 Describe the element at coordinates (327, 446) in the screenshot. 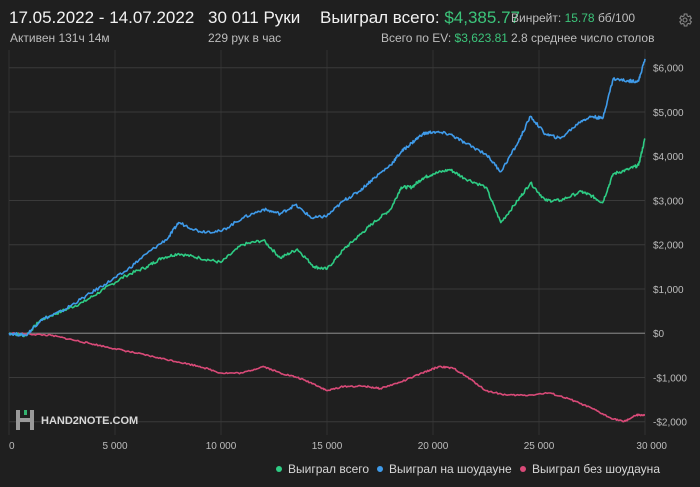

I see `x-tick-label: 15 000` at that location.